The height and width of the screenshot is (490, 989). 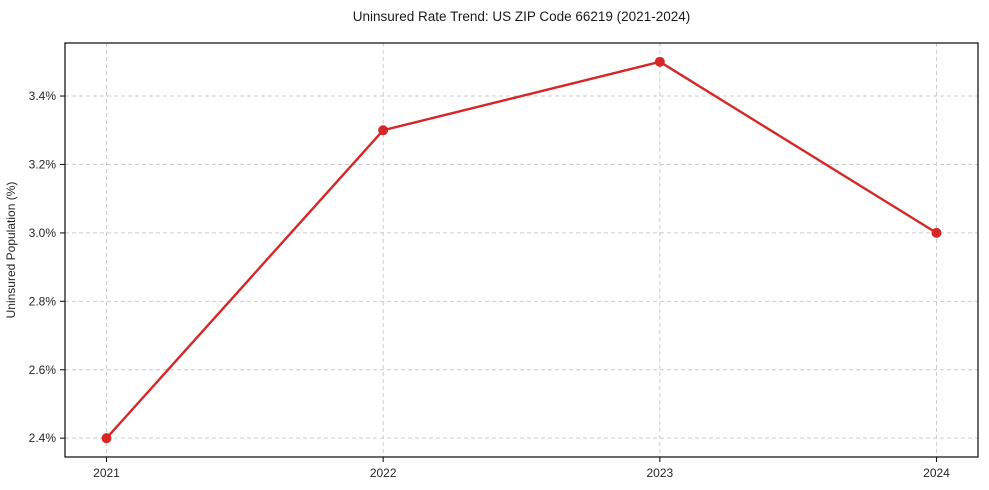 I want to click on x-tick-label: 2024, so click(x=936, y=473).